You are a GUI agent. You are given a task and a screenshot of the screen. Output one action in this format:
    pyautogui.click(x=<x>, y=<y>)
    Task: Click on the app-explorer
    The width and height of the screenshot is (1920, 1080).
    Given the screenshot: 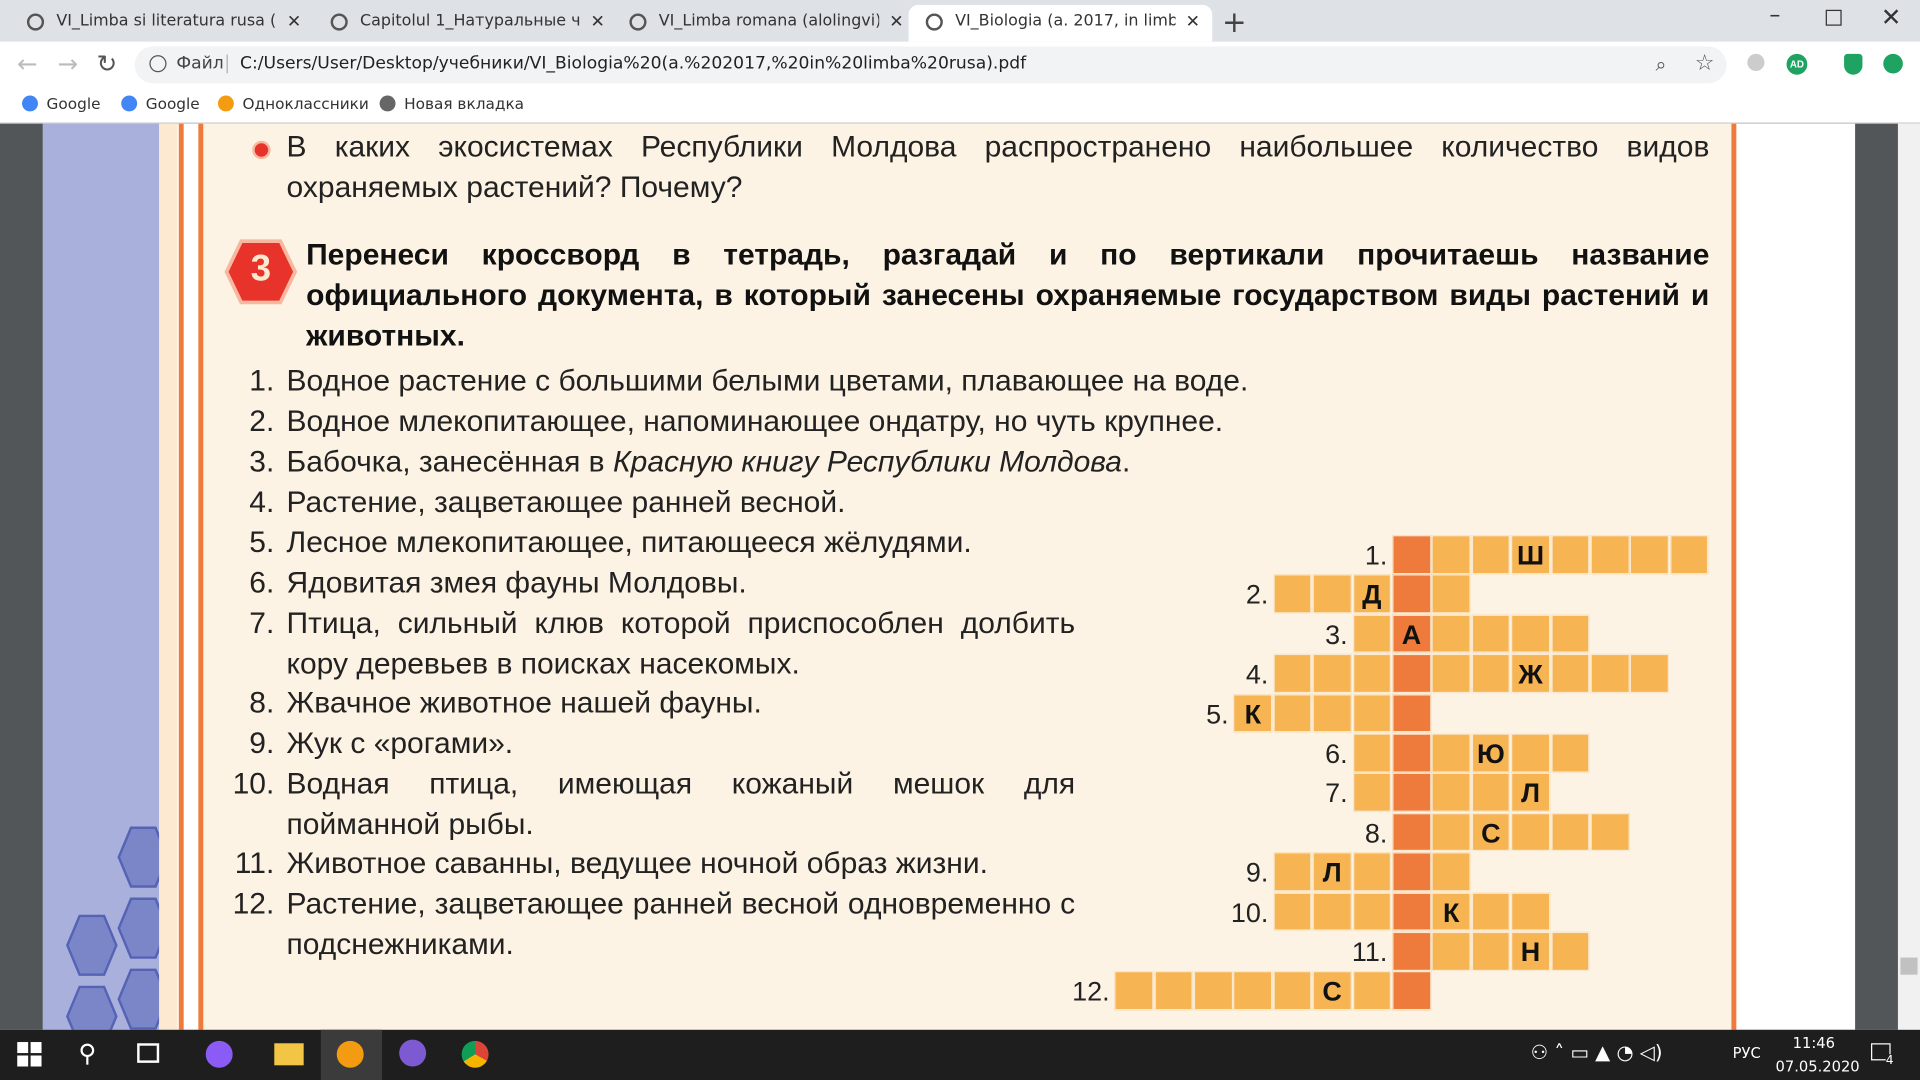 What is the action you would take?
    pyautogui.click(x=289, y=1054)
    